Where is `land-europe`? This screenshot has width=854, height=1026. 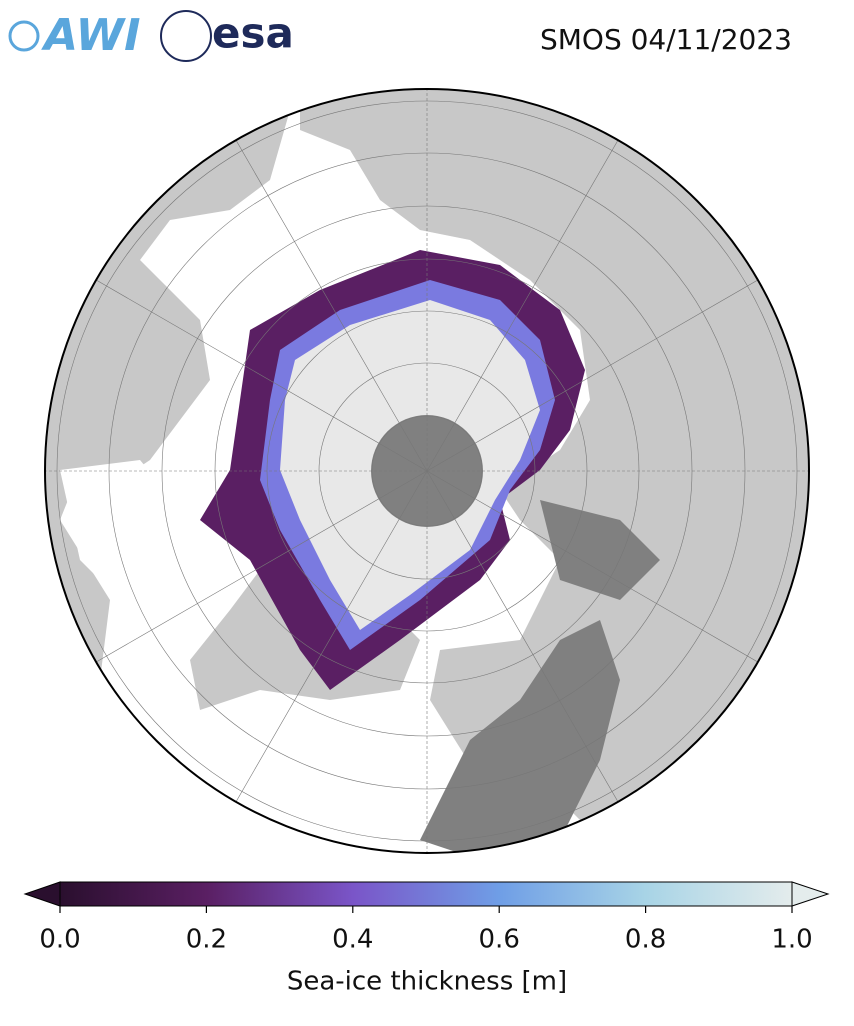
land-europe is located at coordinates (520, 736).